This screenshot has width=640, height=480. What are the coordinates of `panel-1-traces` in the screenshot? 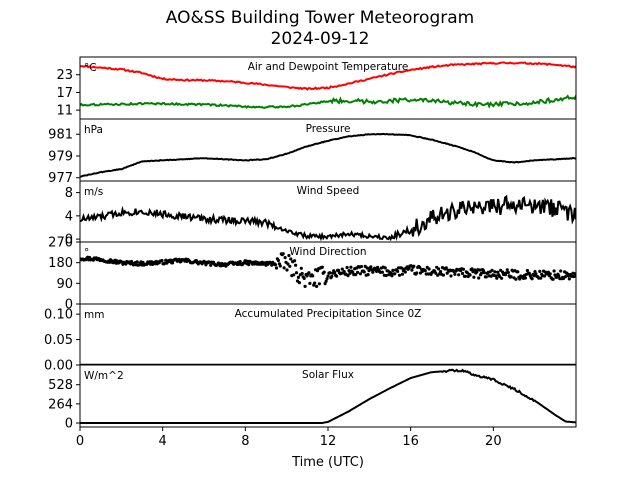 It's located at (328, 85).